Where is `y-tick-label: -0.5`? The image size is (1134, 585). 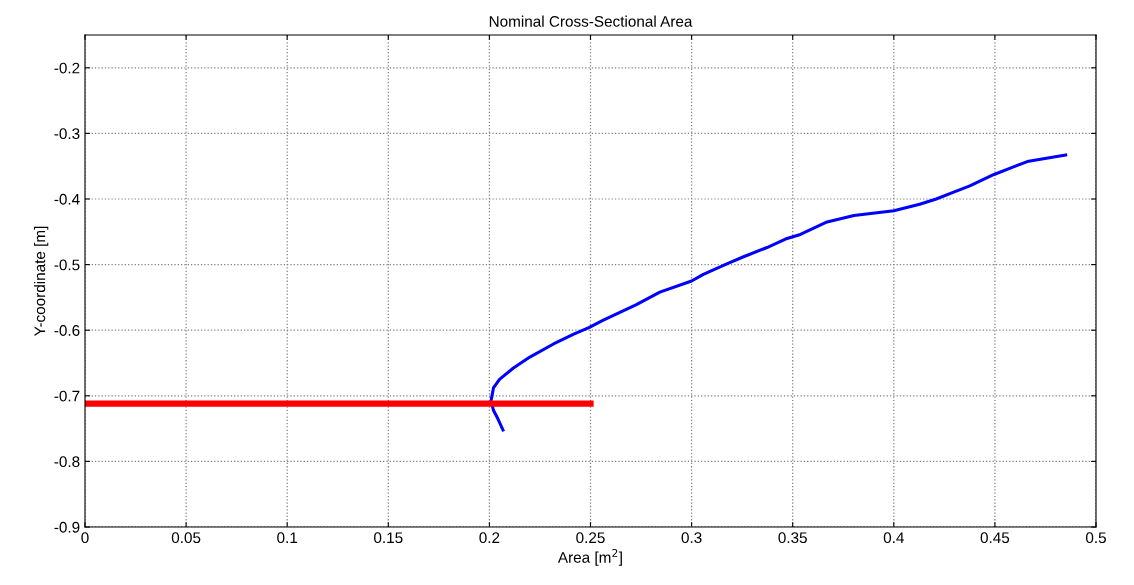 y-tick-label: -0.5 is located at coordinates (67, 265).